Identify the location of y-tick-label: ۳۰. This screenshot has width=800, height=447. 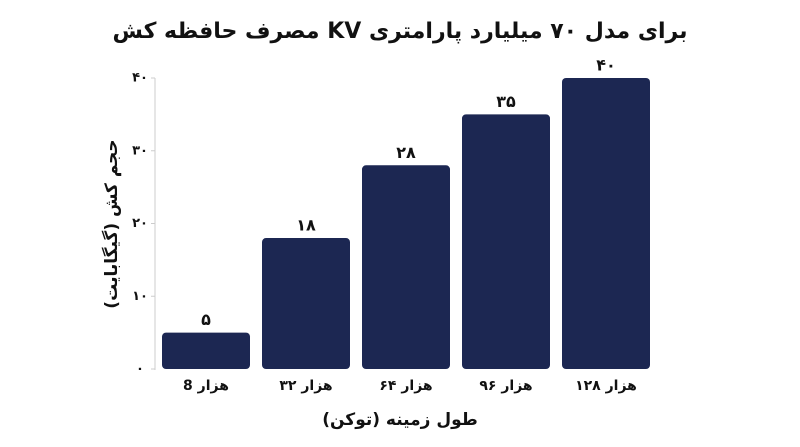
(140, 150).